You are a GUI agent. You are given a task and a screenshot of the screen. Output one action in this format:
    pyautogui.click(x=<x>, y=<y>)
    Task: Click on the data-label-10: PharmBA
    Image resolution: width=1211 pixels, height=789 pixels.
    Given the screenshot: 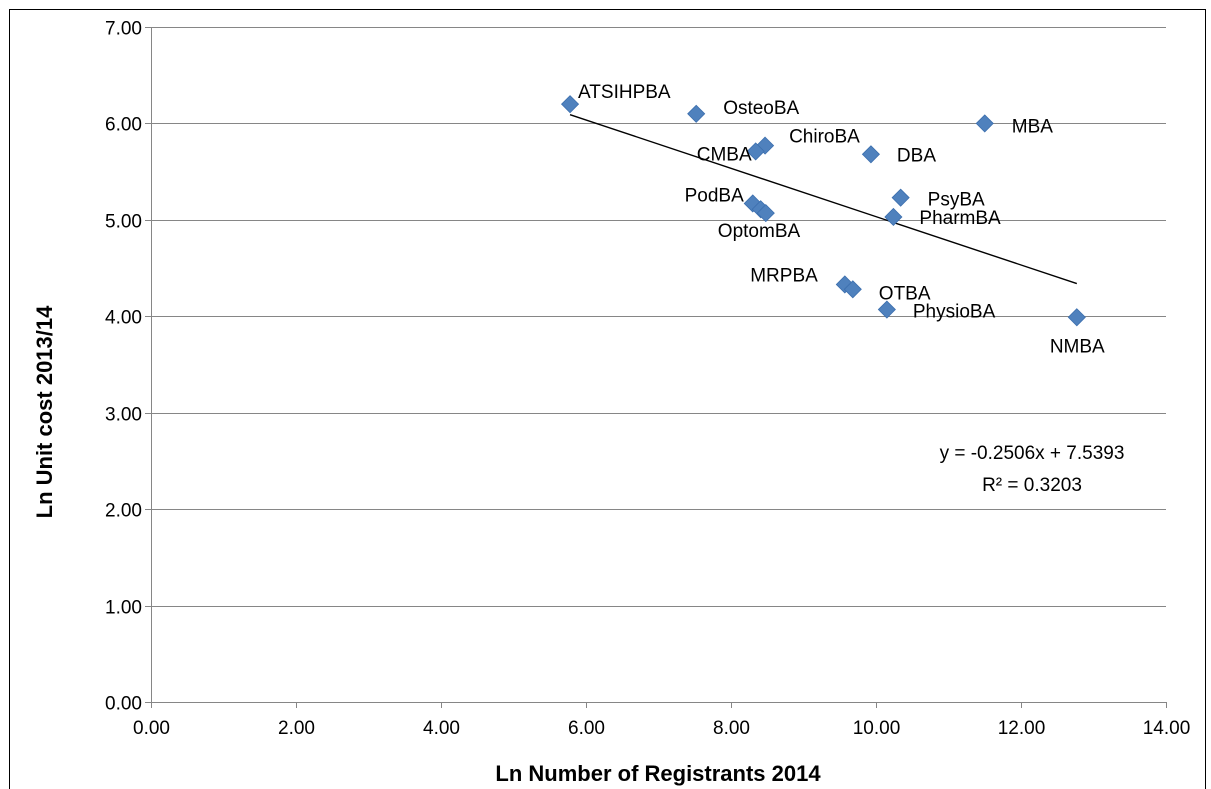 What is the action you would take?
    pyautogui.click(x=960, y=218)
    